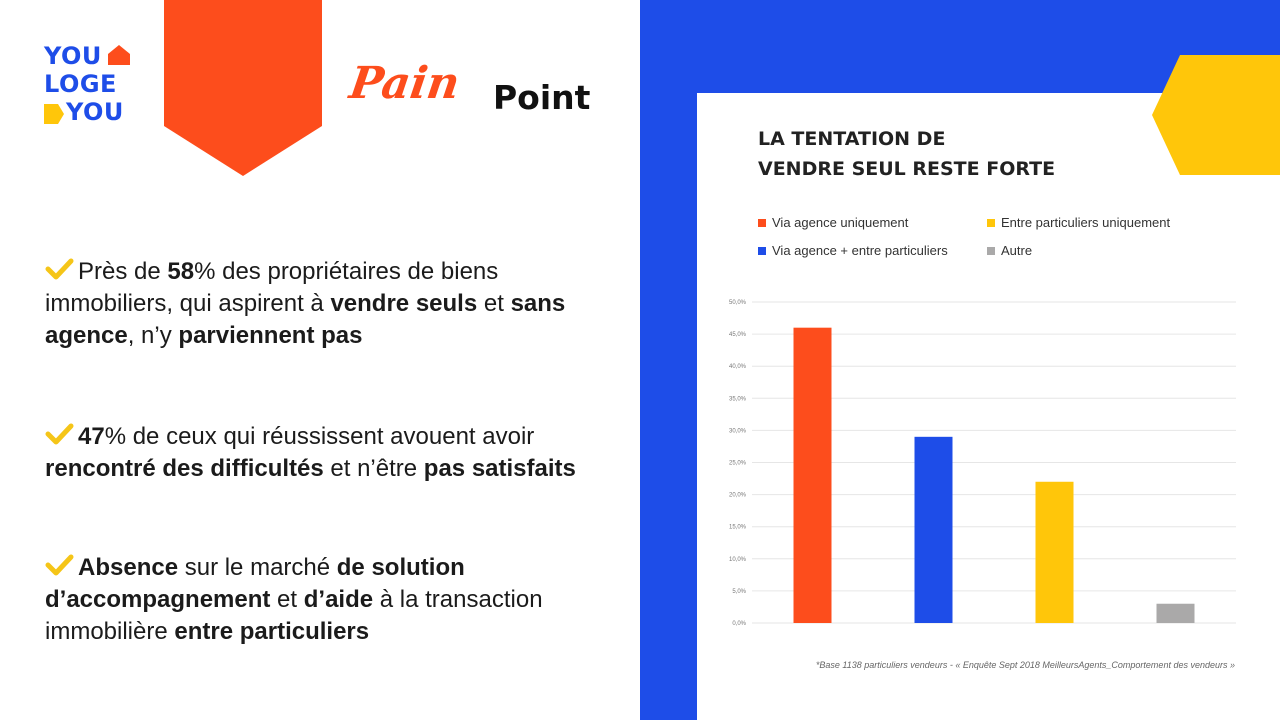 Image resolution: width=1280 pixels, height=720 pixels. Describe the element at coordinates (738, 496) in the screenshot. I see `y-tick-label: 20,0%` at that location.